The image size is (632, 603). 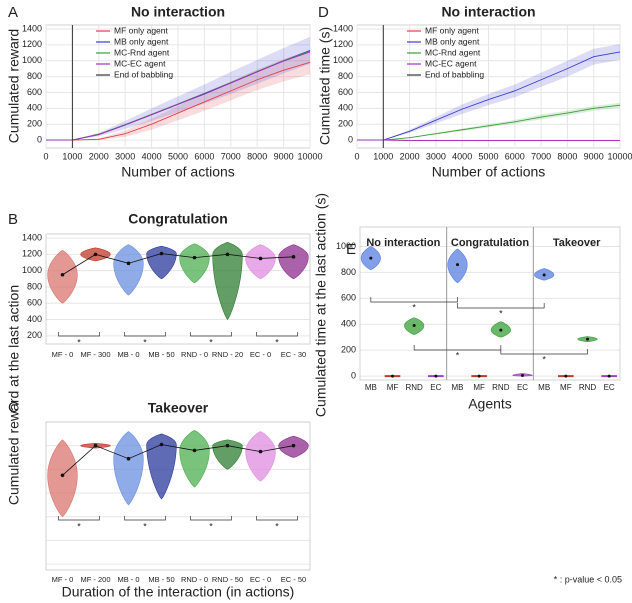 I want to click on legend-label: MC-Rnd agent, so click(x=142, y=52).